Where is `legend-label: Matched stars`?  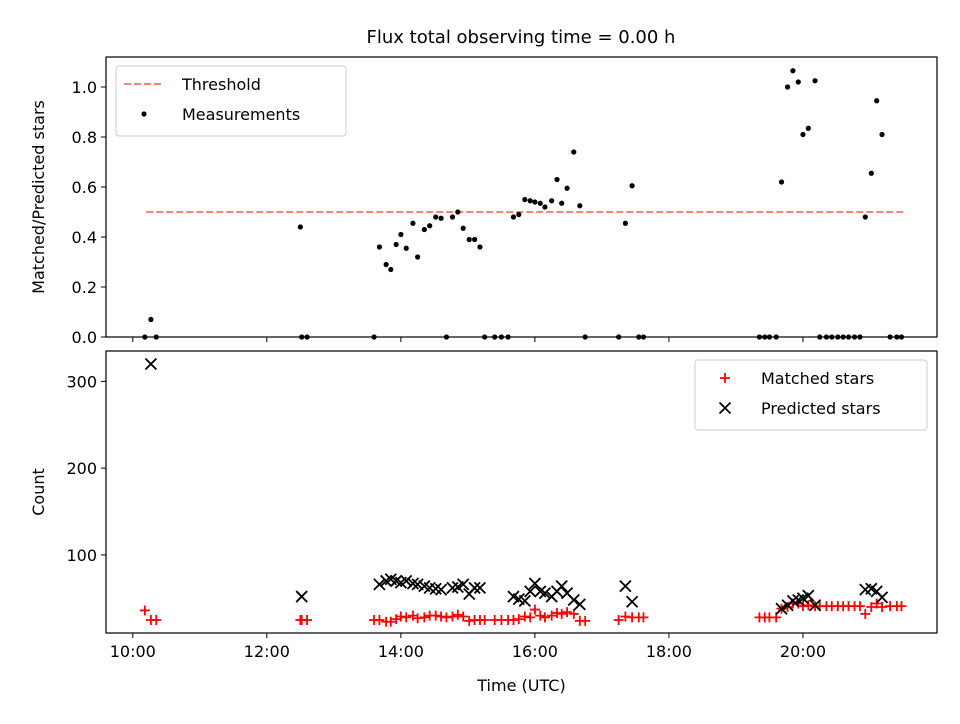 legend-label: Matched stars is located at coordinates (817, 378).